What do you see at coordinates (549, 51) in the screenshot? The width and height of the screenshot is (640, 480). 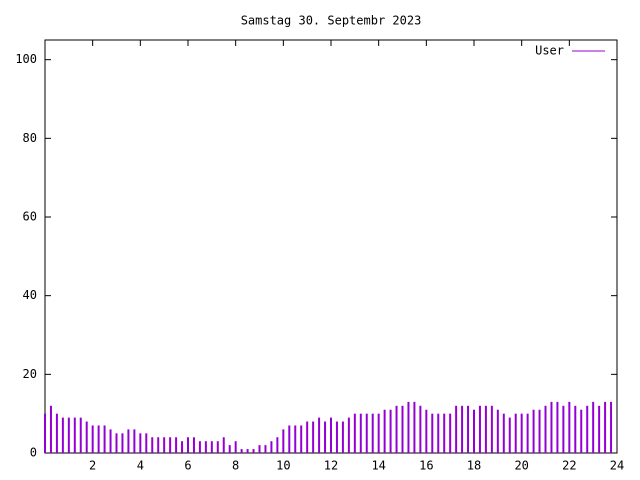 I see `legend-label: User` at bounding box center [549, 51].